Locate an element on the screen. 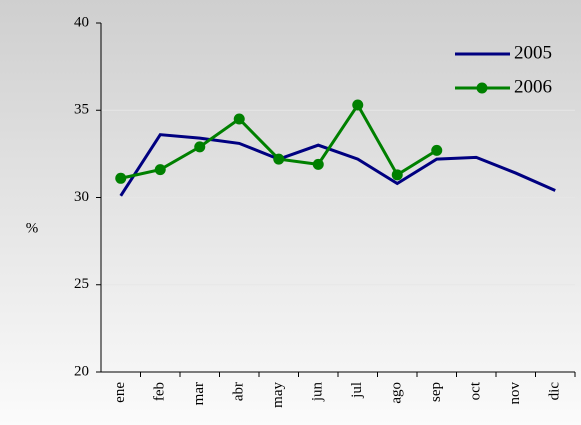 The width and height of the screenshot is (581, 425). legend-label: 2005 is located at coordinates (533, 52).